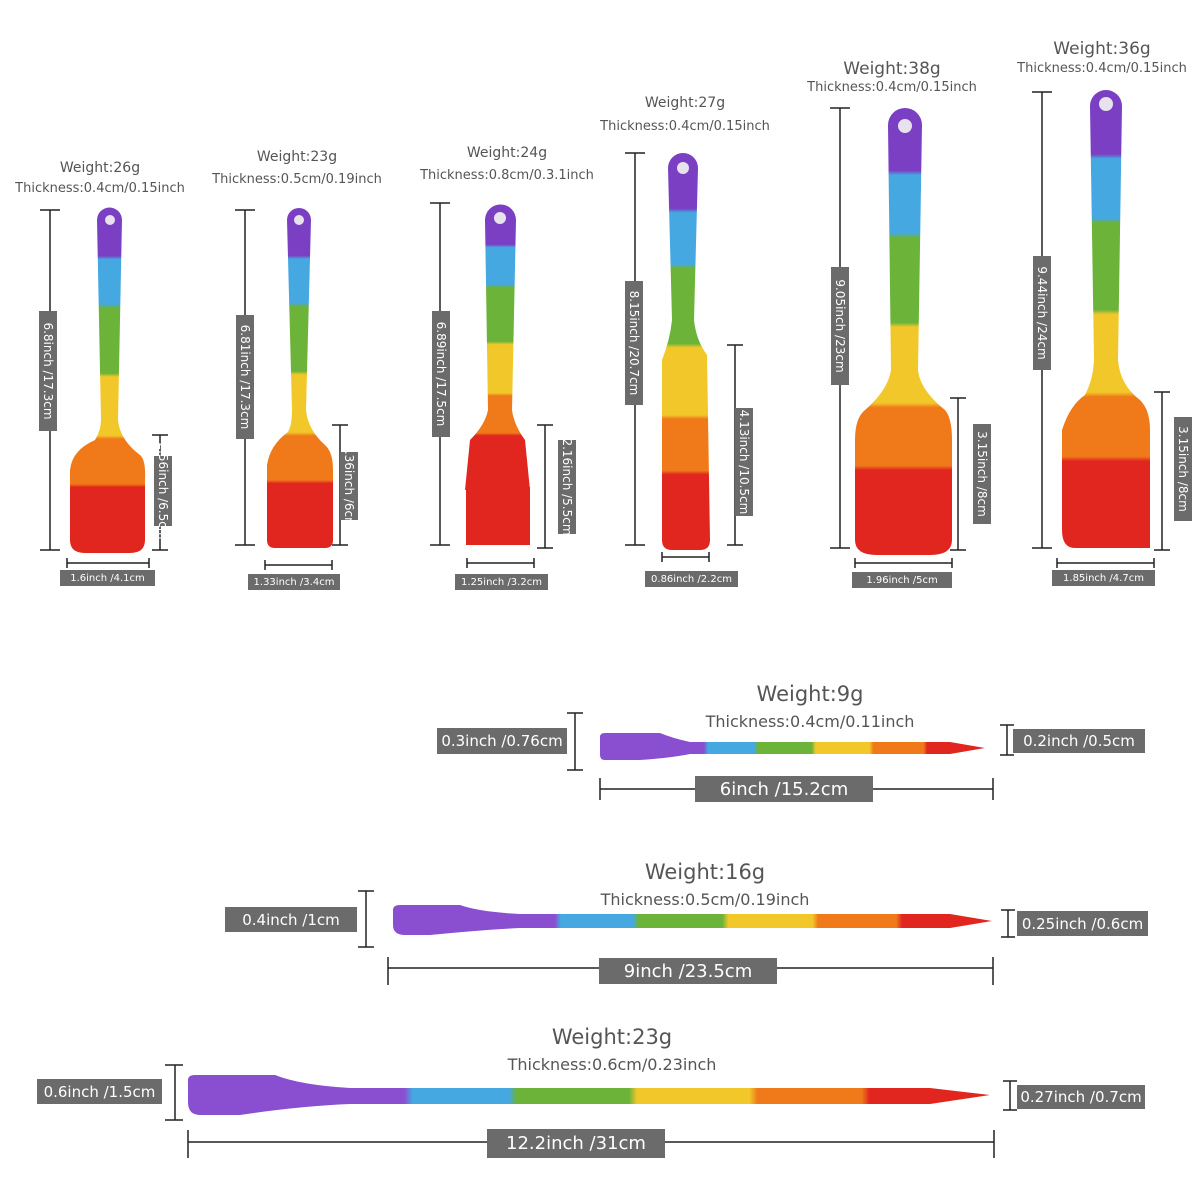  Describe the element at coordinates (840, 326) in the screenshot. I see `length-label: 9.05inch /23cm` at that location.